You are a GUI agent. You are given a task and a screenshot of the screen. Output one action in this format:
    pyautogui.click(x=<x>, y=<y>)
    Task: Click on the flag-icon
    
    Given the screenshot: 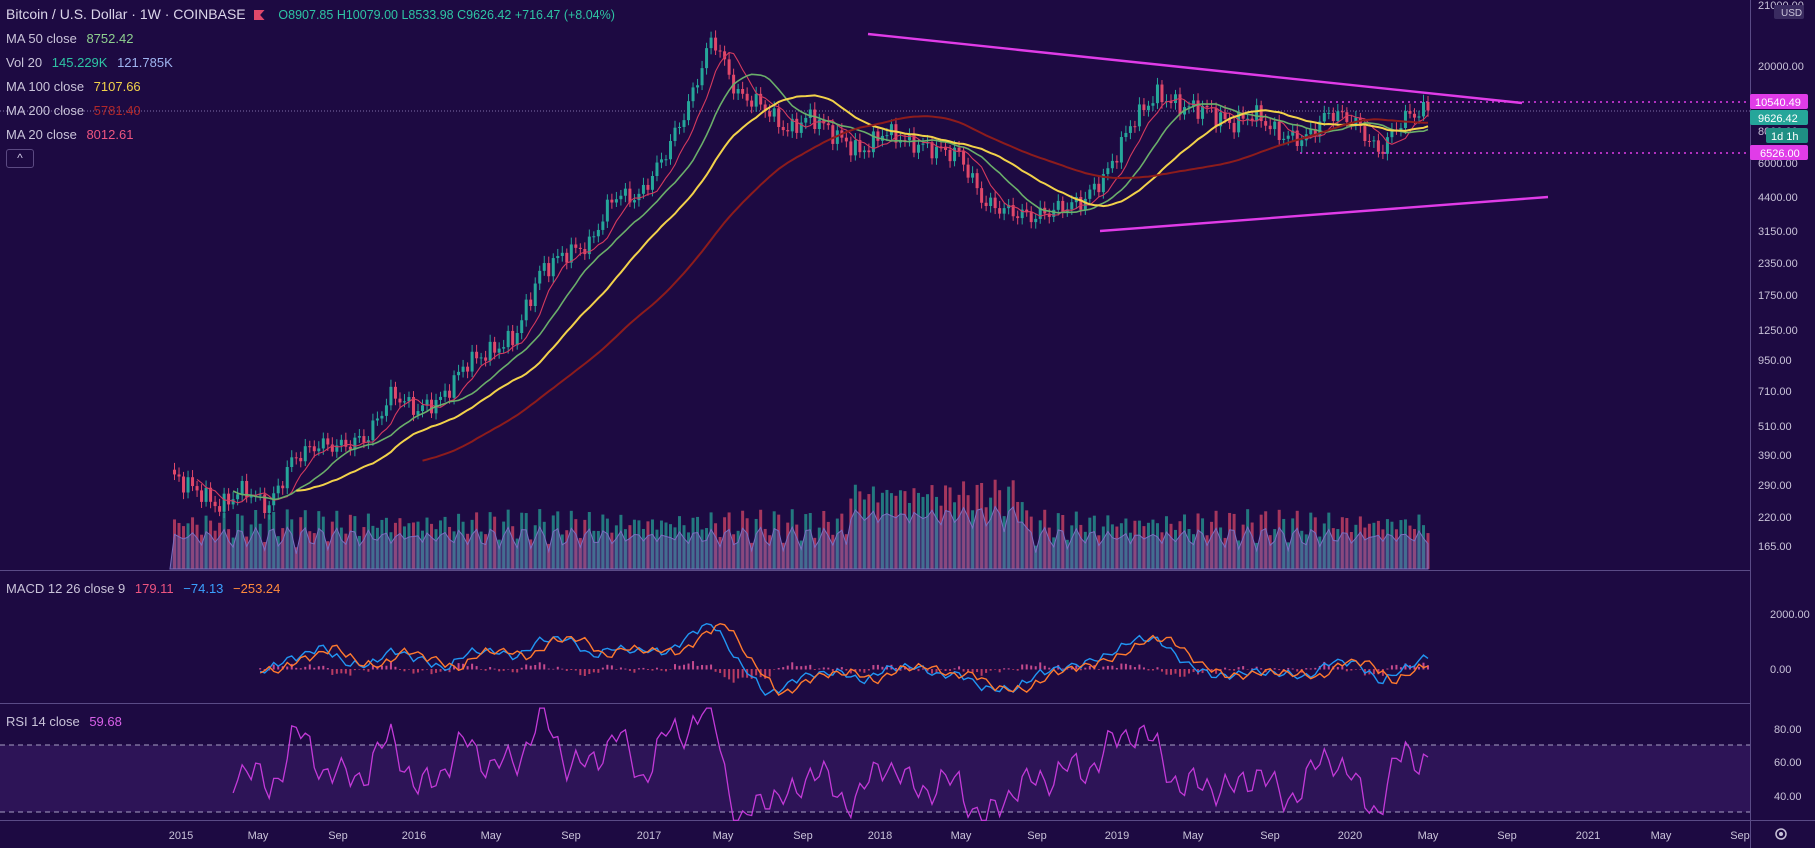 What is the action you would take?
    pyautogui.click(x=259, y=15)
    